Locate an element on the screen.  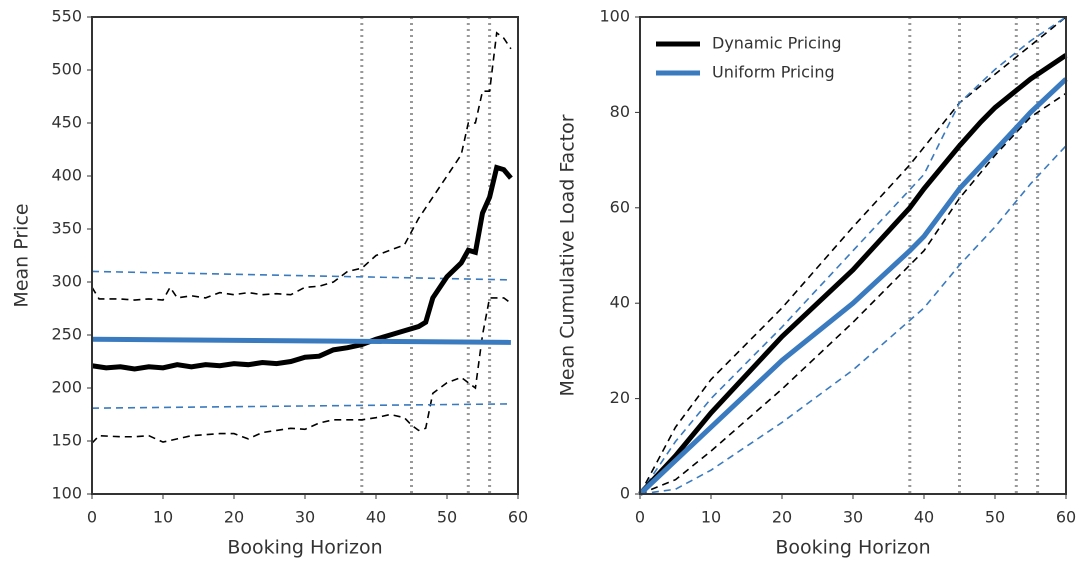
y-tick-label: 250 is located at coordinates (66, 334).